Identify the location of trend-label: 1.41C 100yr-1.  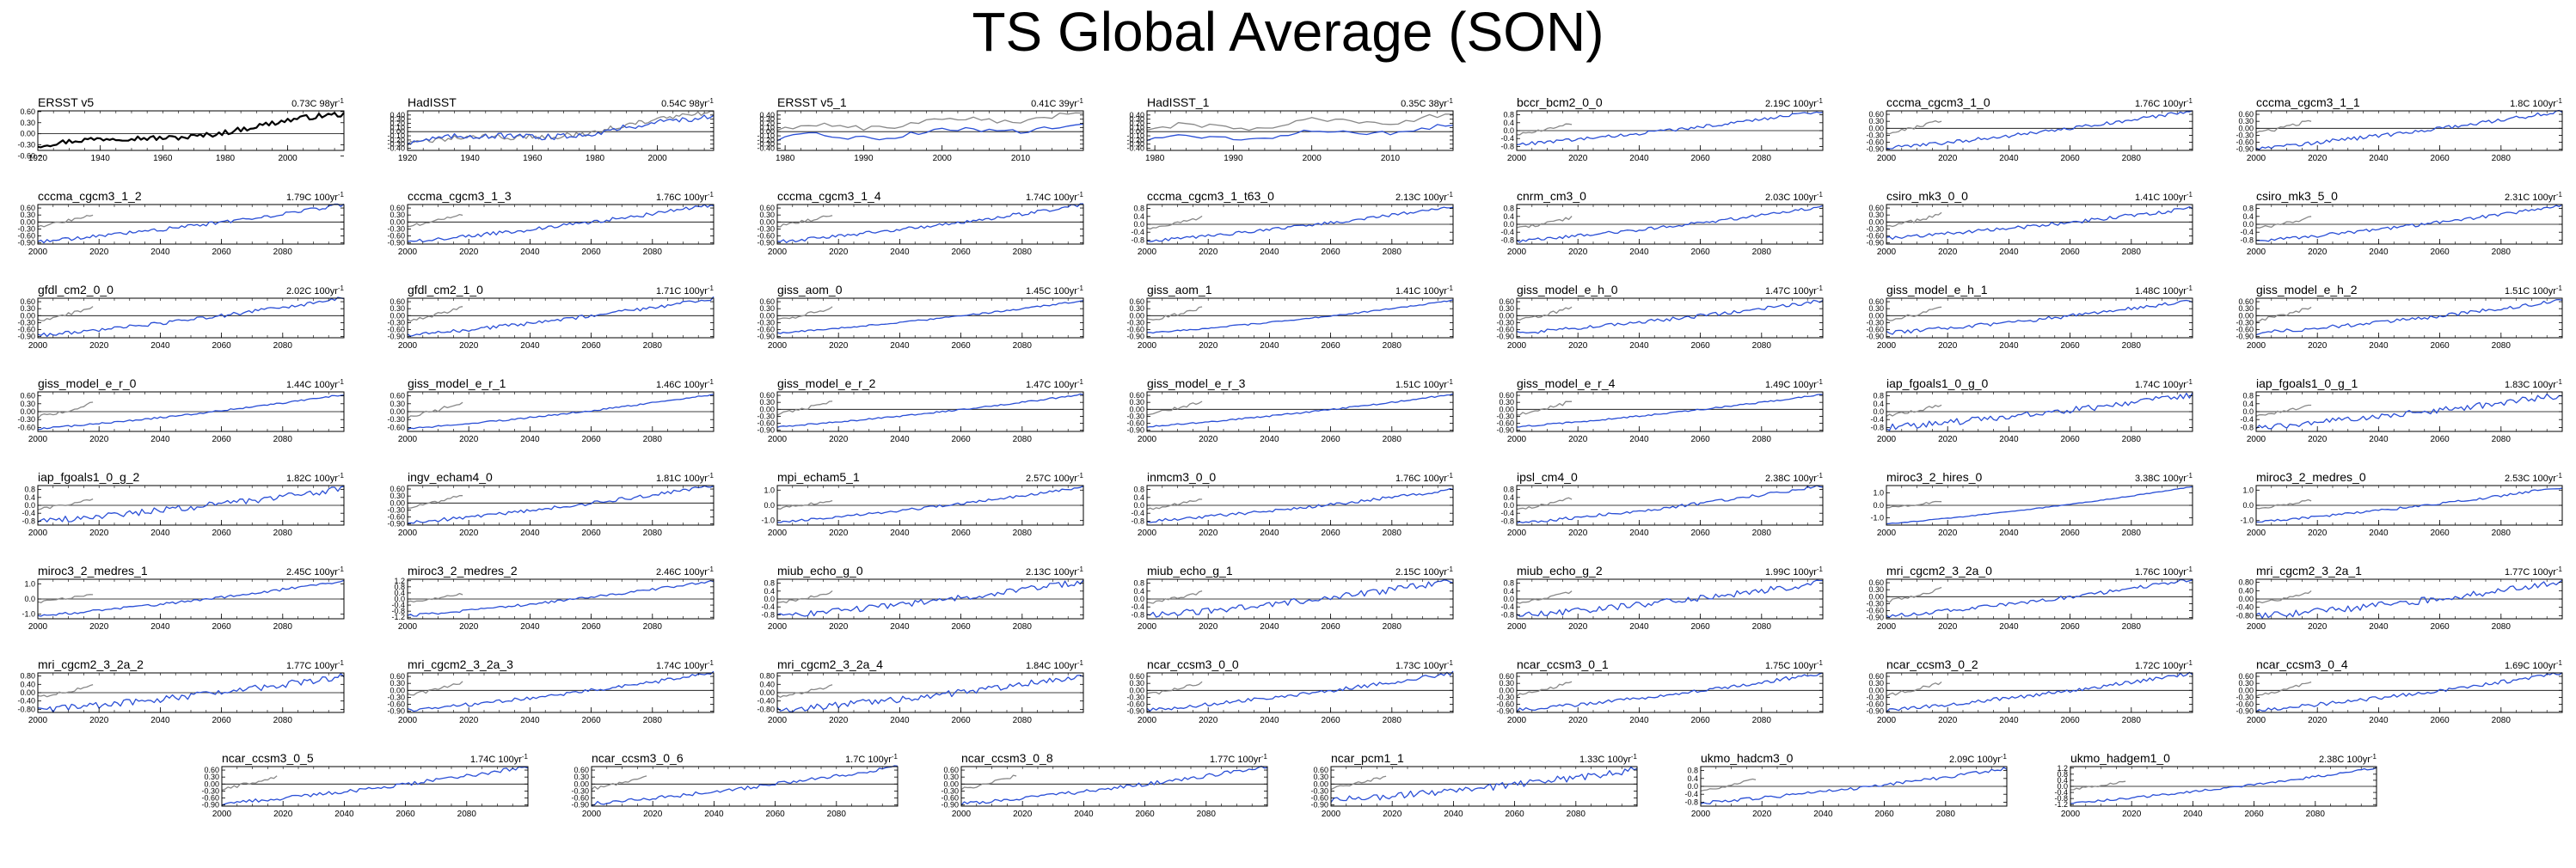
(2164, 197).